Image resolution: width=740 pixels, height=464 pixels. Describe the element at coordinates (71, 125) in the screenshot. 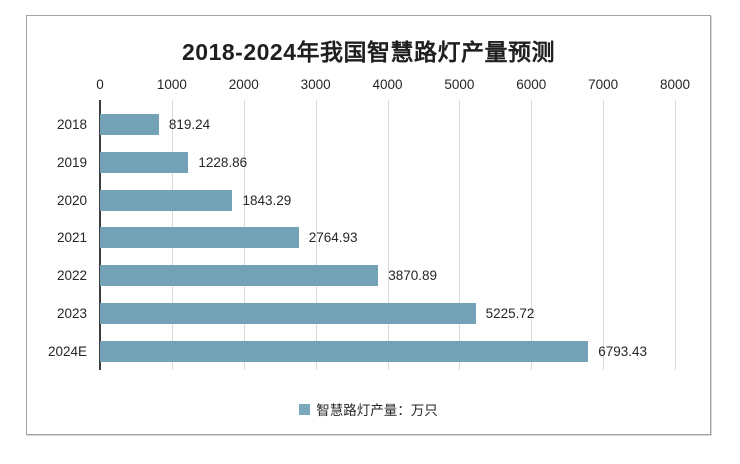

I see `y-axis-label: 2018` at that location.